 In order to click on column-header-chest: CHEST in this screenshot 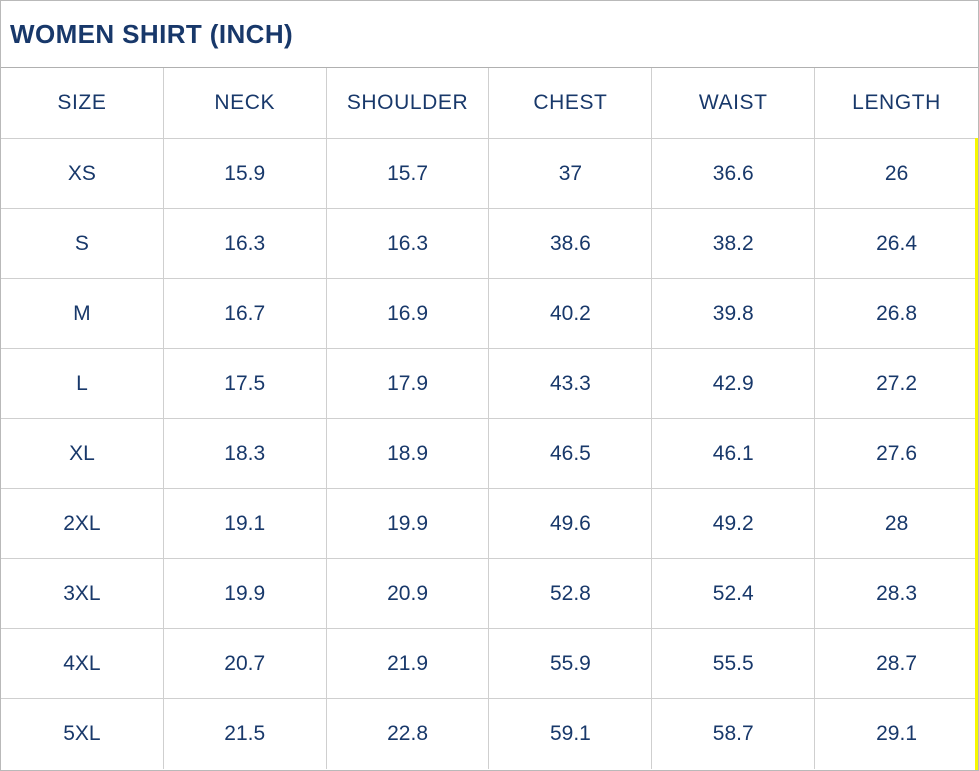, I will do `click(571, 103)`.